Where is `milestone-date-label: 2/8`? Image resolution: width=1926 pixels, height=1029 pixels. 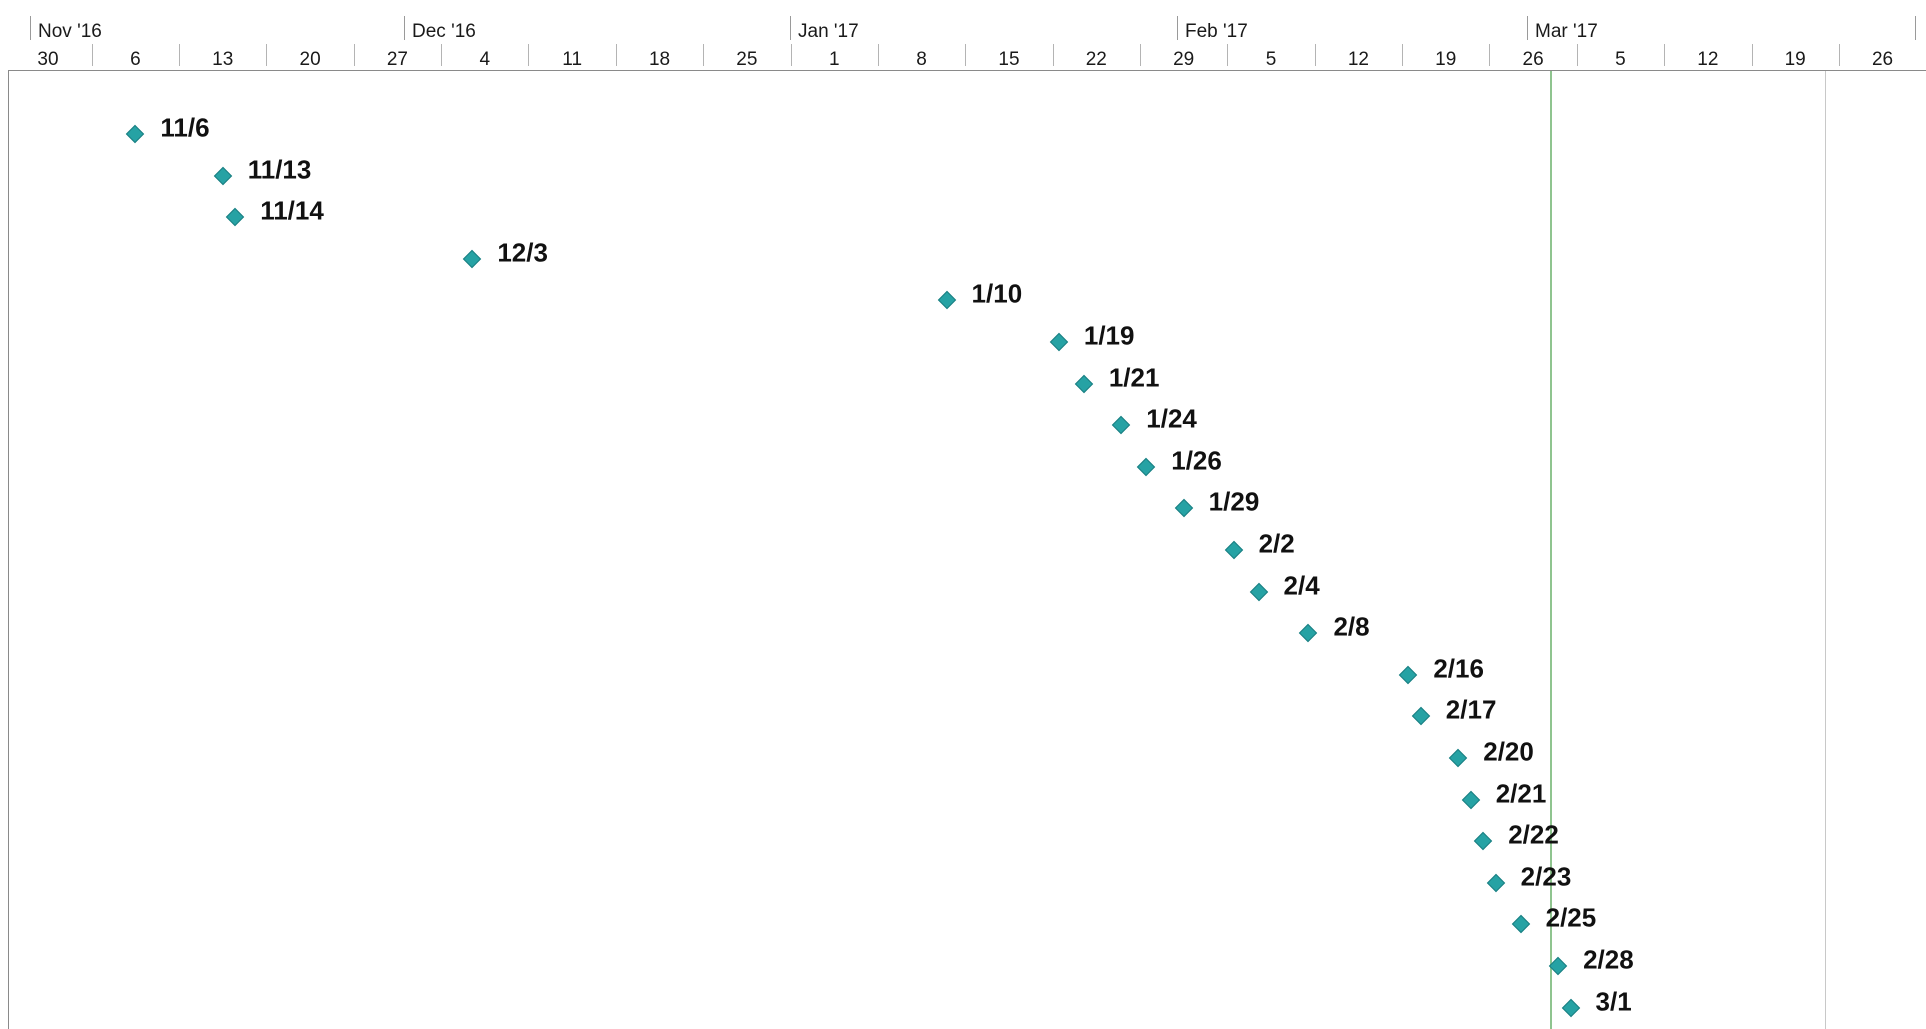 milestone-date-label: 2/8 is located at coordinates (1351, 626).